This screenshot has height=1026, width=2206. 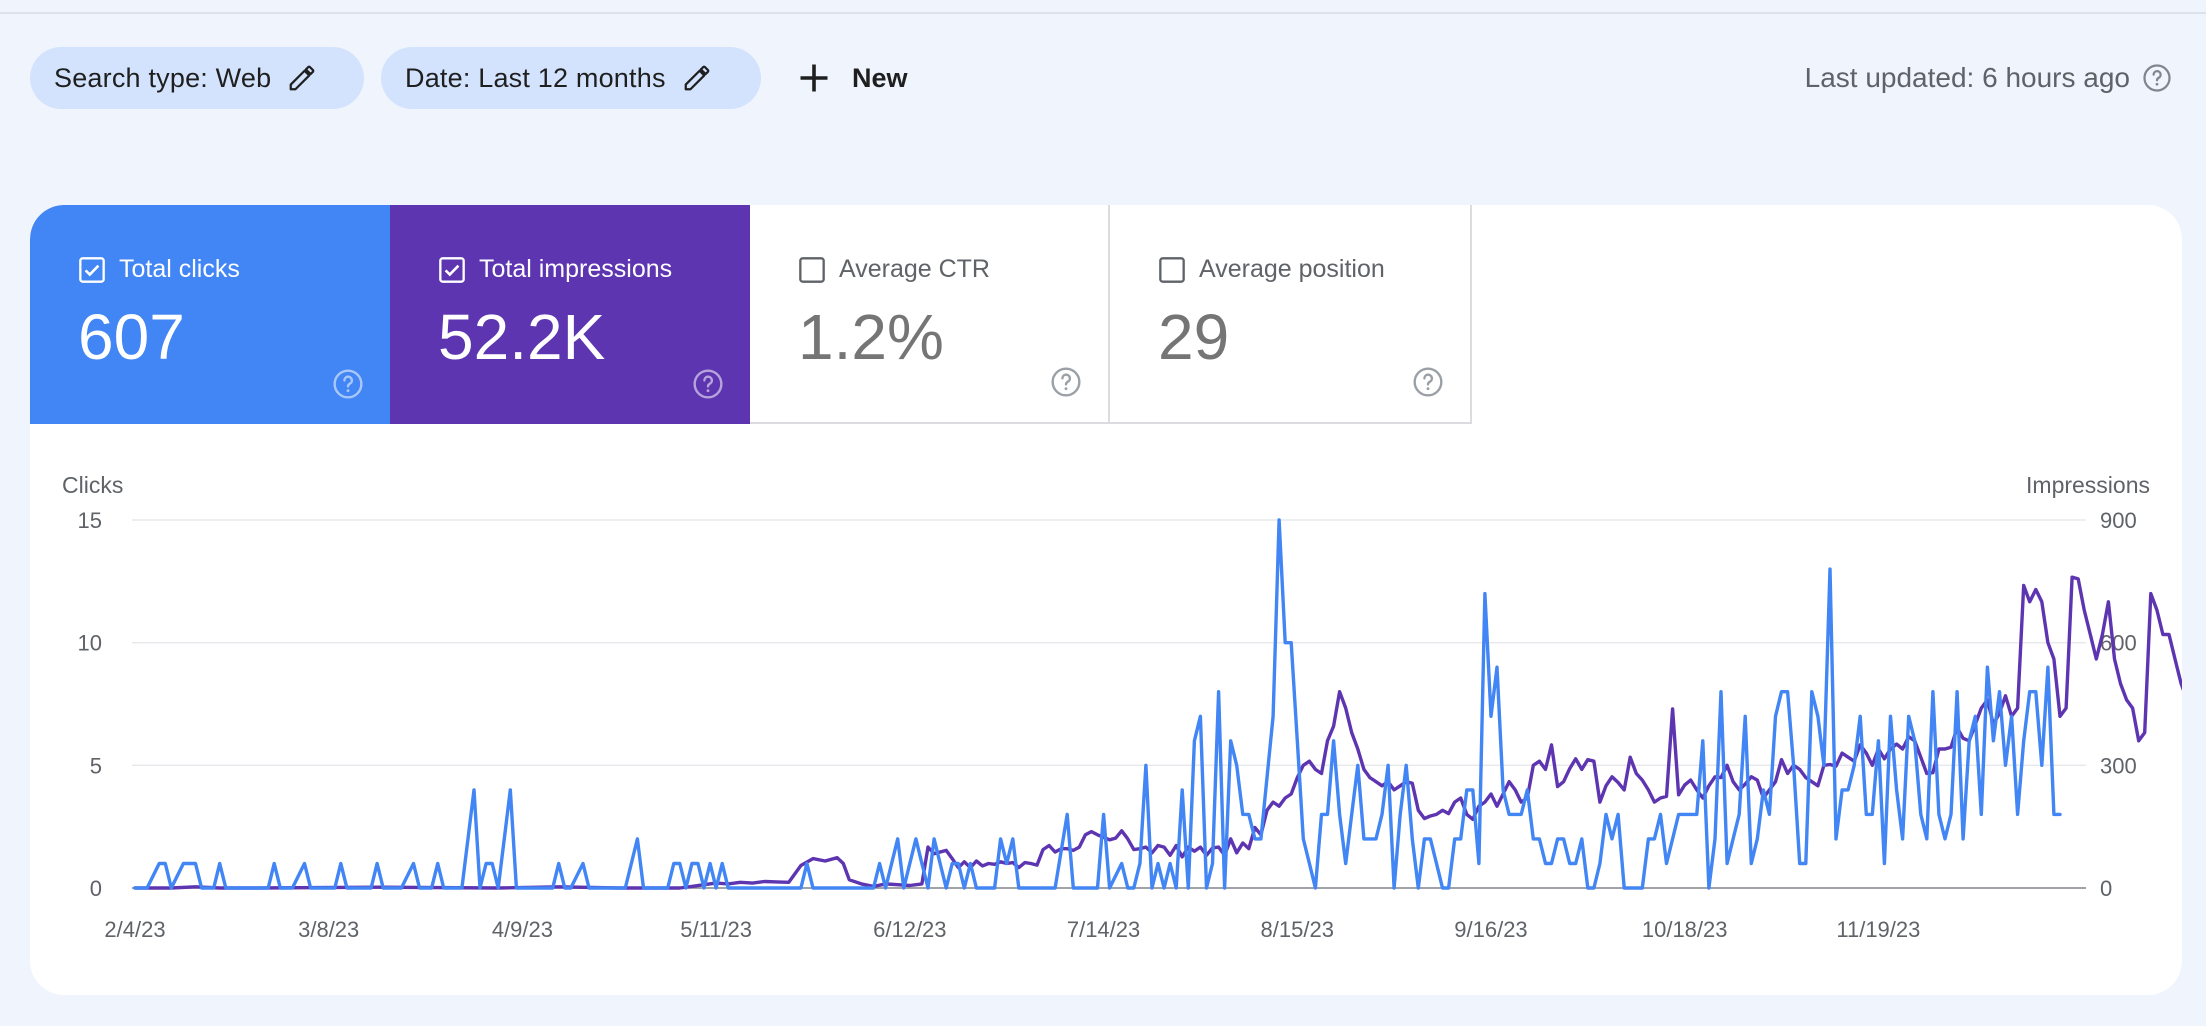 What do you see at coordinates (814, 78) in the screenshot?
I see `plus-icon` at bounding box center [814, 78].